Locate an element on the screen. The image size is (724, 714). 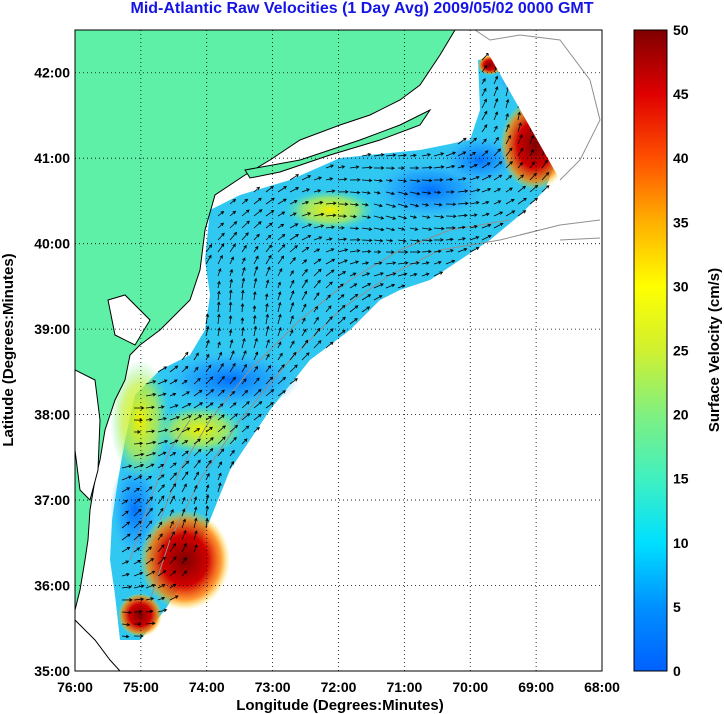
colorbar is located at coordinates (650, 350).